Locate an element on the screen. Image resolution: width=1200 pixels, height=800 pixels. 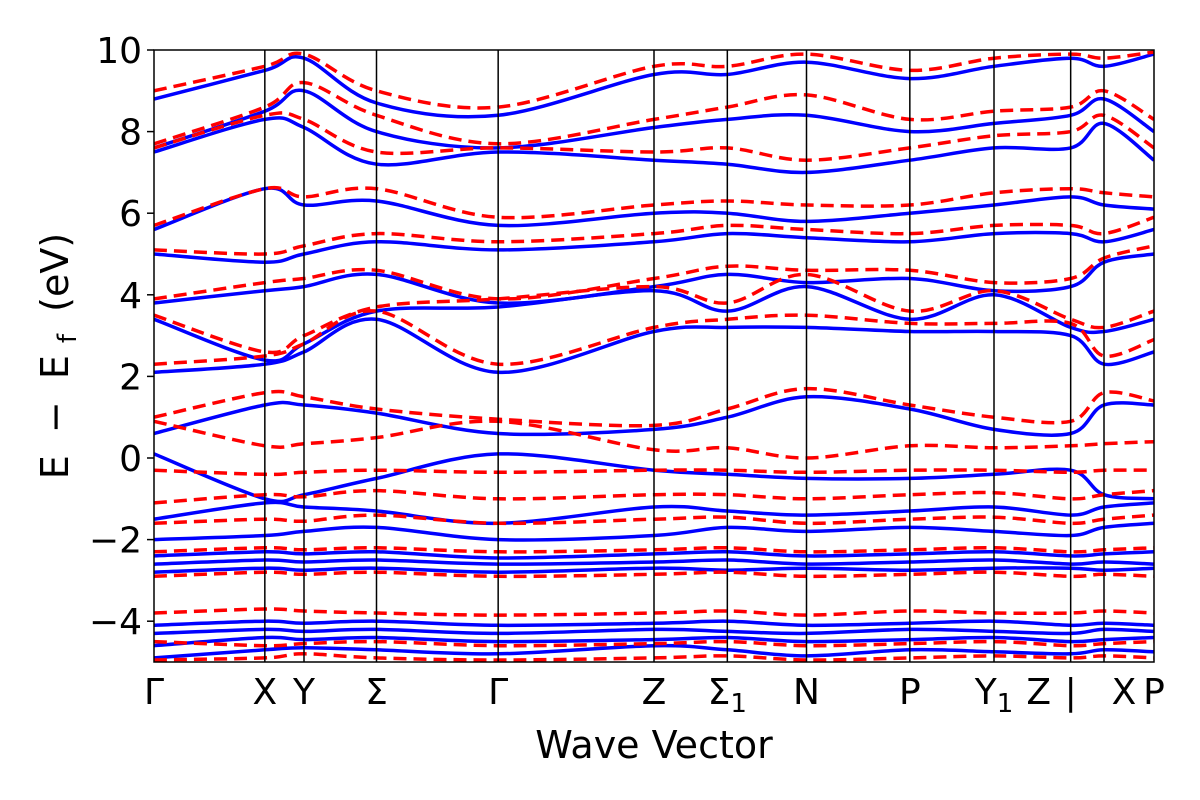
y-tick-label-1: 8 is located at coordinates (130, 133).